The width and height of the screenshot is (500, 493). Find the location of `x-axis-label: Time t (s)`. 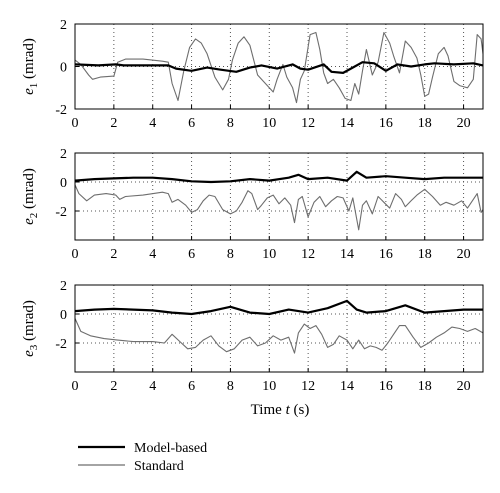

x-axis-label: Time t (s) is located at coordinates (280, 410).